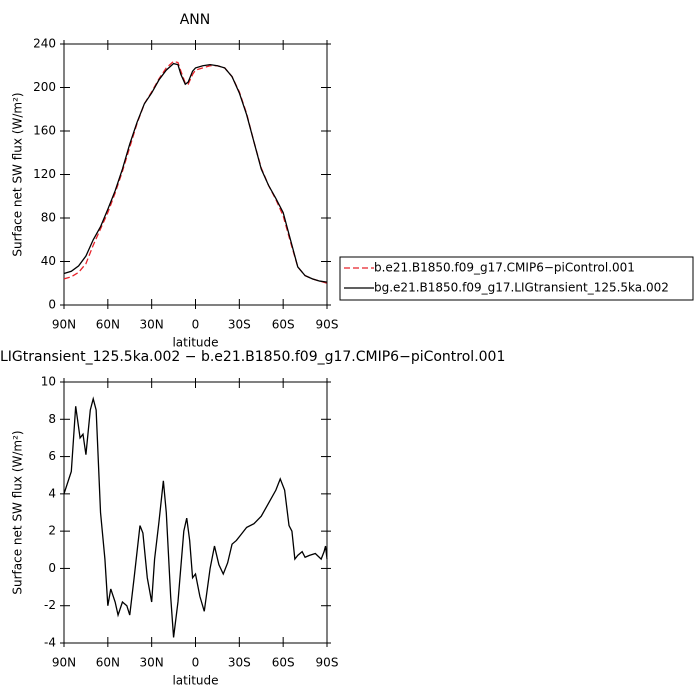  Describe the element at coordinates (52, 493) in the screenshot. I see `y-tick-label: 4` at that location.